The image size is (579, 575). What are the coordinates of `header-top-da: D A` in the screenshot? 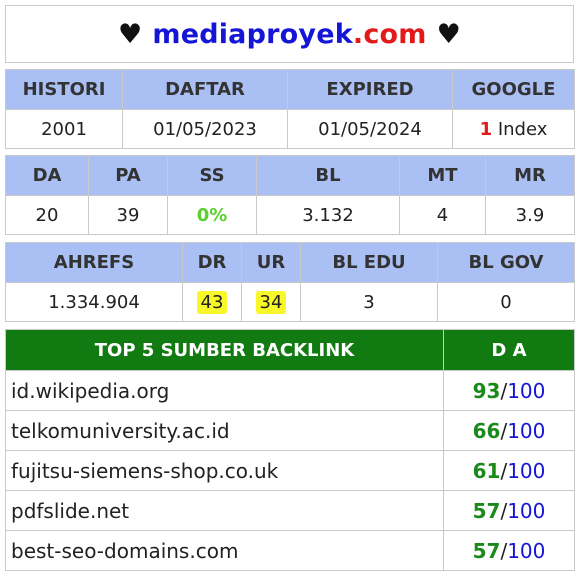 It's located at (509, 350).